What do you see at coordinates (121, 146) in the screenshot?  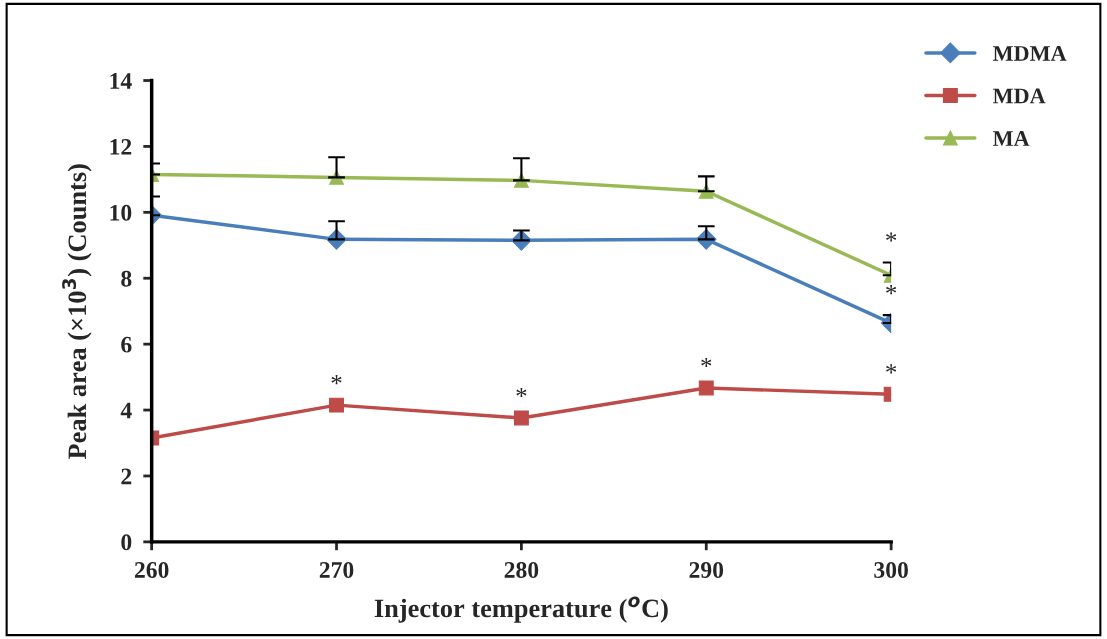 I see `y-tick-label: 12` at bounding box center [121, 146].